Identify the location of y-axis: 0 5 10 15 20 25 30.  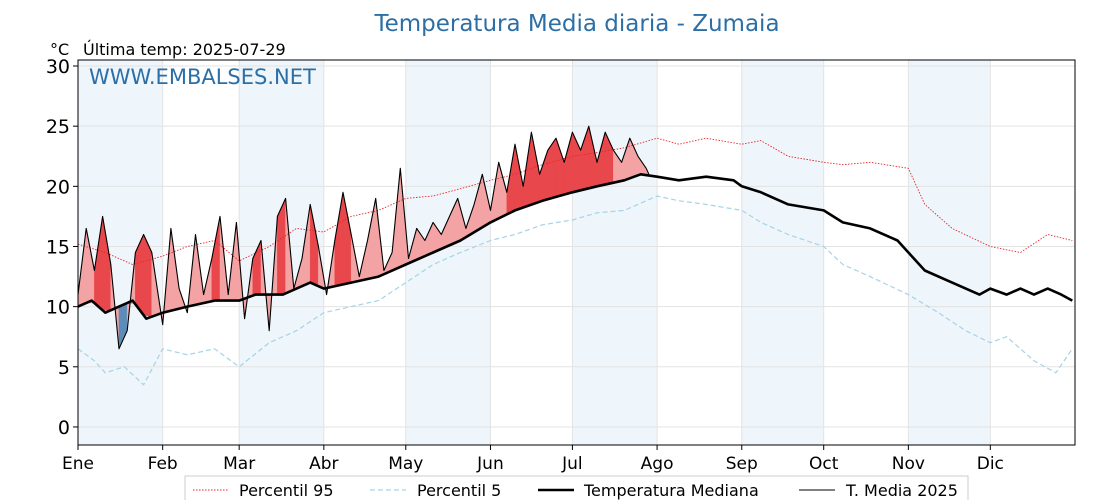
(62, 247).